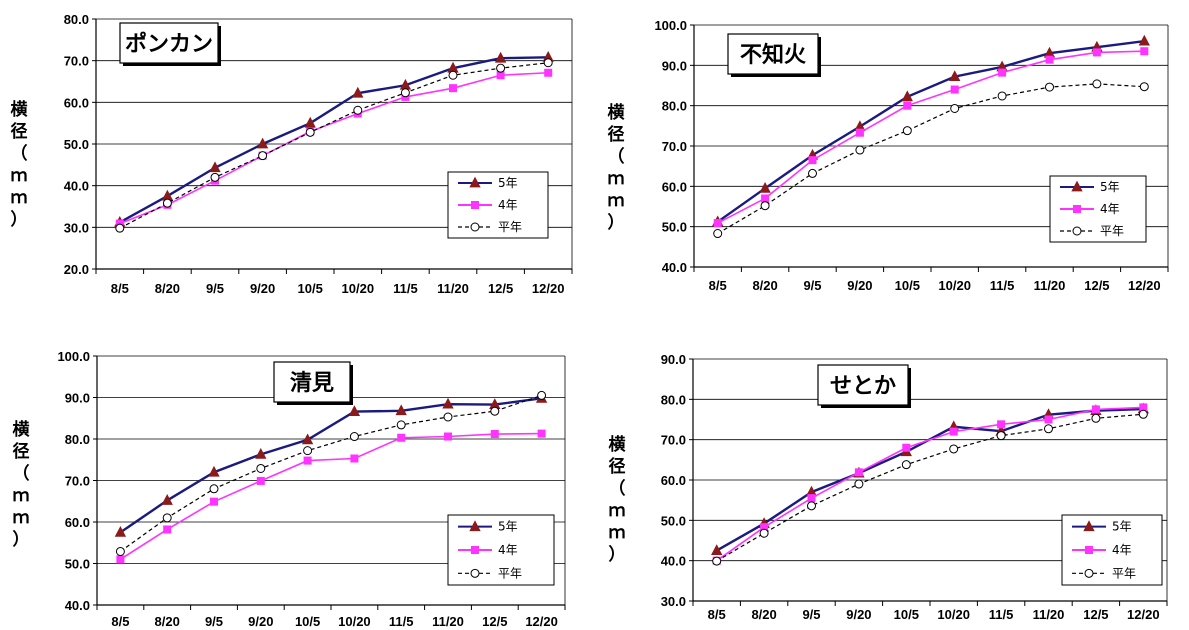  What do you see at coordinates (907, 285) in the screenshot?
I see `x-tick-label: 10/5` at bounding box center [907, 285].